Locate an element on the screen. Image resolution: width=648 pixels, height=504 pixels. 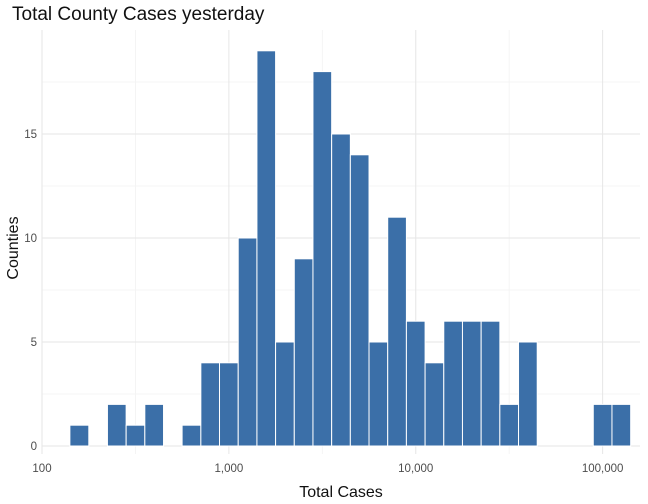
x-tick-label: 1,000 is located at coordinates (228, 469).